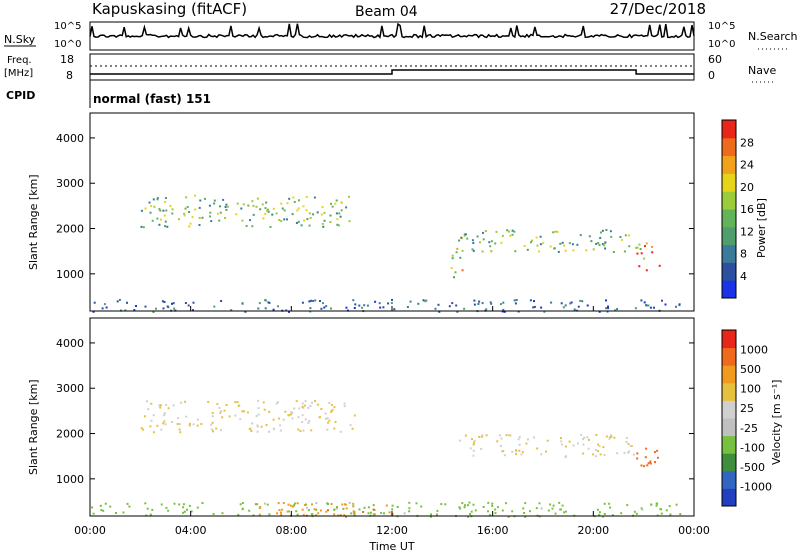 This screenshot has height=554, width=800. What do you see at coordinates (749, 428) in the screenshot?
I see `velocity-cbar-tick: -25` at bounding box center [749, 428].